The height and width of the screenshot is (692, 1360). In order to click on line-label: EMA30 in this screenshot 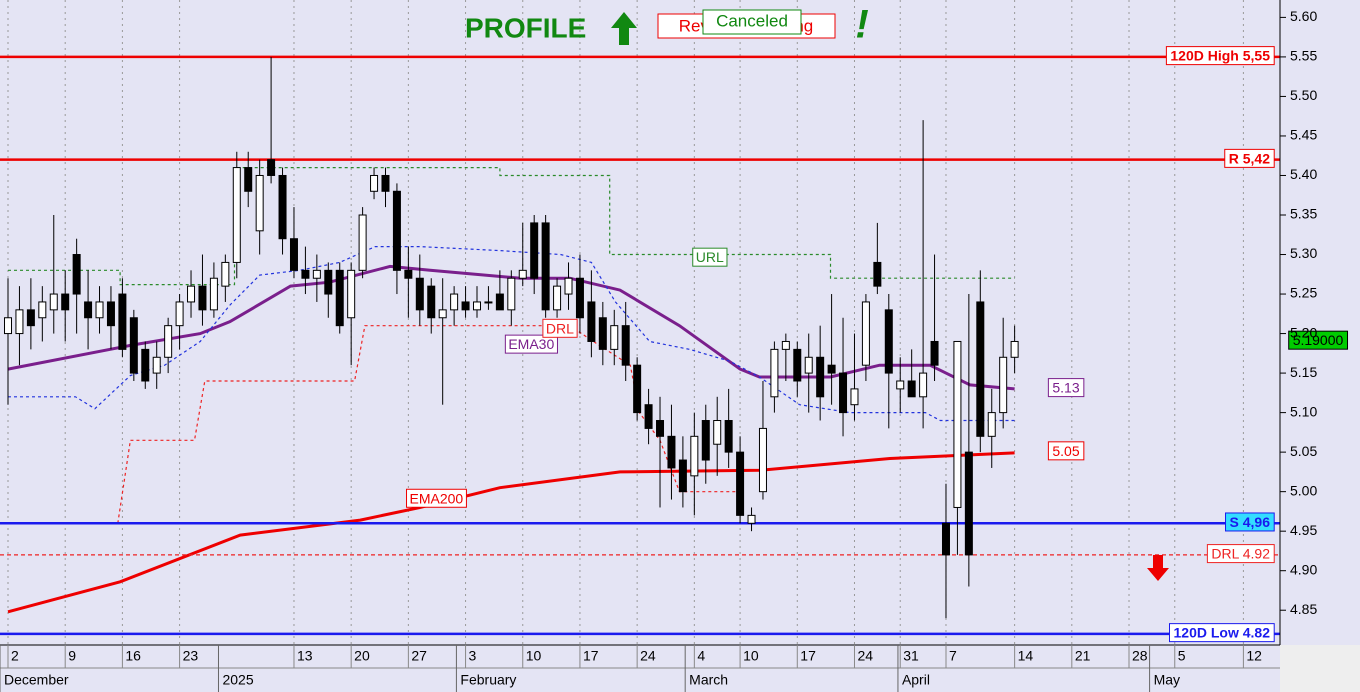, I will do `click(531, 344)`.